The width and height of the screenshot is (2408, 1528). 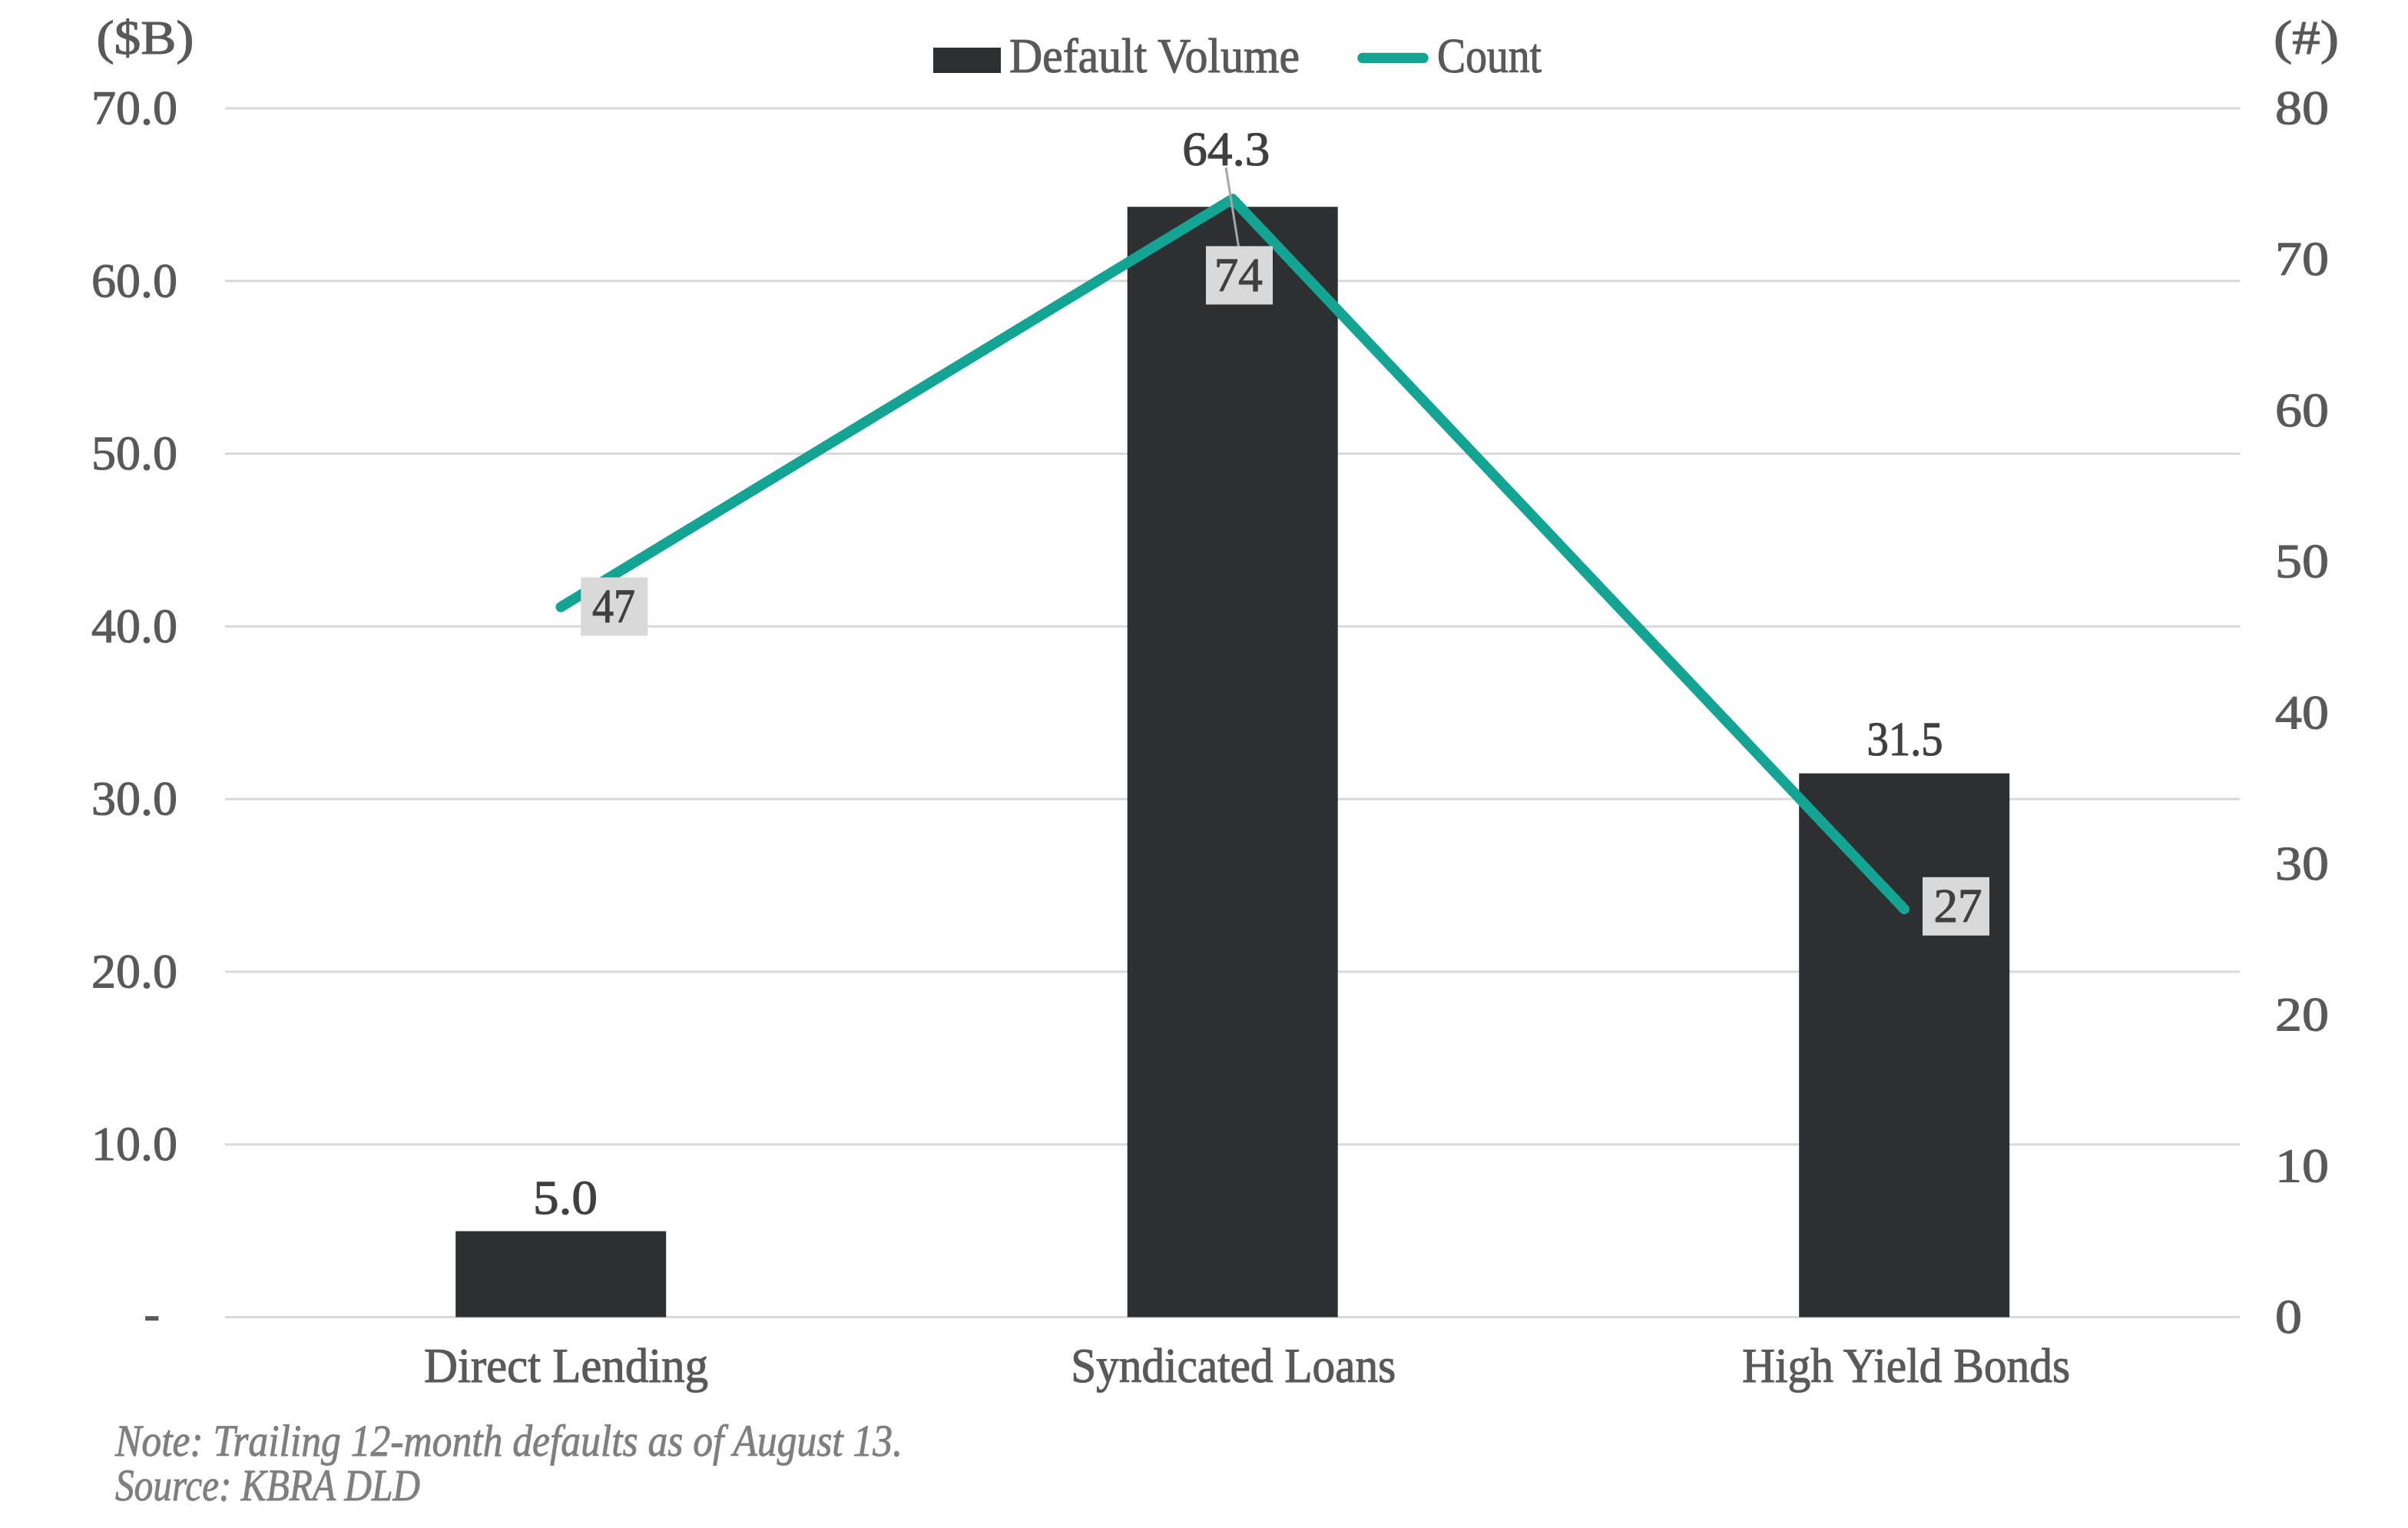 I want to click on svg-text: 70, so click(x=2302, y=260).